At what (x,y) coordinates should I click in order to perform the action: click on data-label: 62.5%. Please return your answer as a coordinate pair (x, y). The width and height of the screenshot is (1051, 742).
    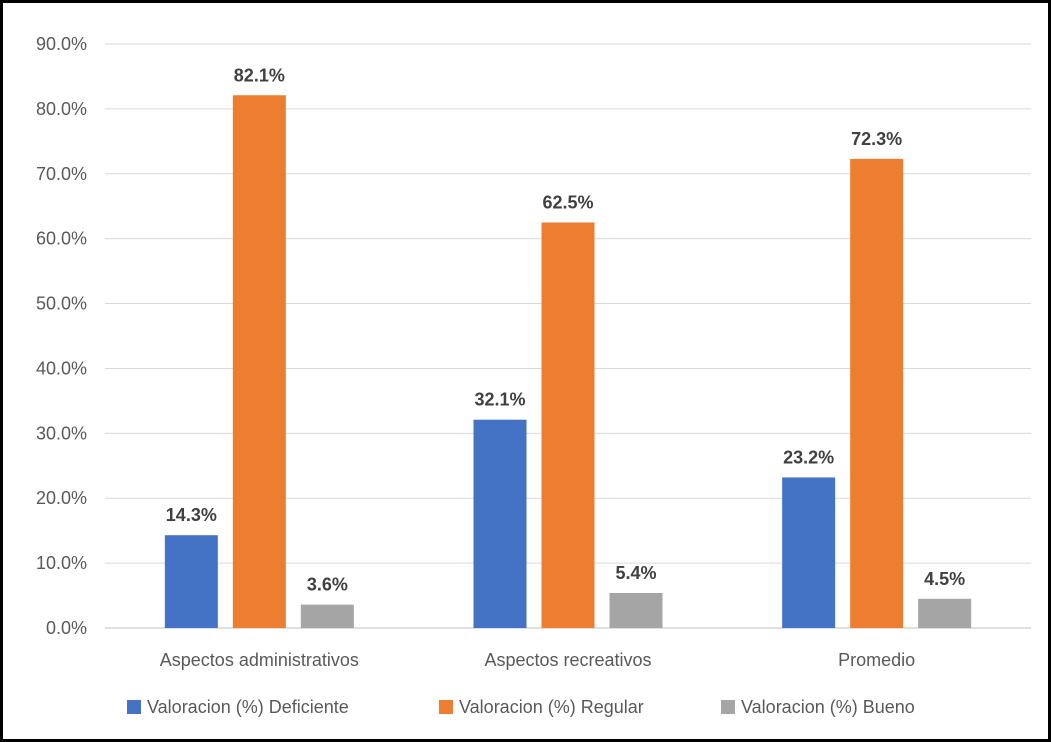
    Looking at the image, I should click on (567, 202).